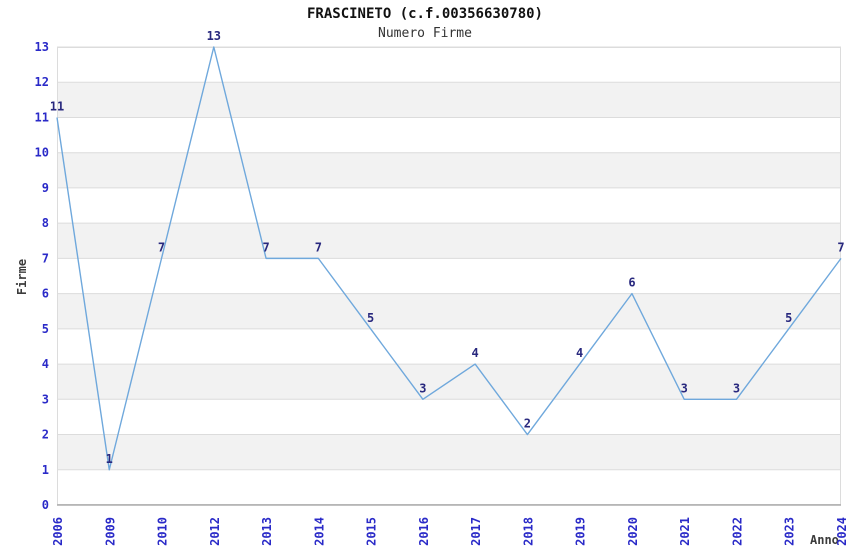  What do you see at coordinates (581, 531) in the screenshot?
I see `x-tick-label: 2019` at bounding box center [581, 531].